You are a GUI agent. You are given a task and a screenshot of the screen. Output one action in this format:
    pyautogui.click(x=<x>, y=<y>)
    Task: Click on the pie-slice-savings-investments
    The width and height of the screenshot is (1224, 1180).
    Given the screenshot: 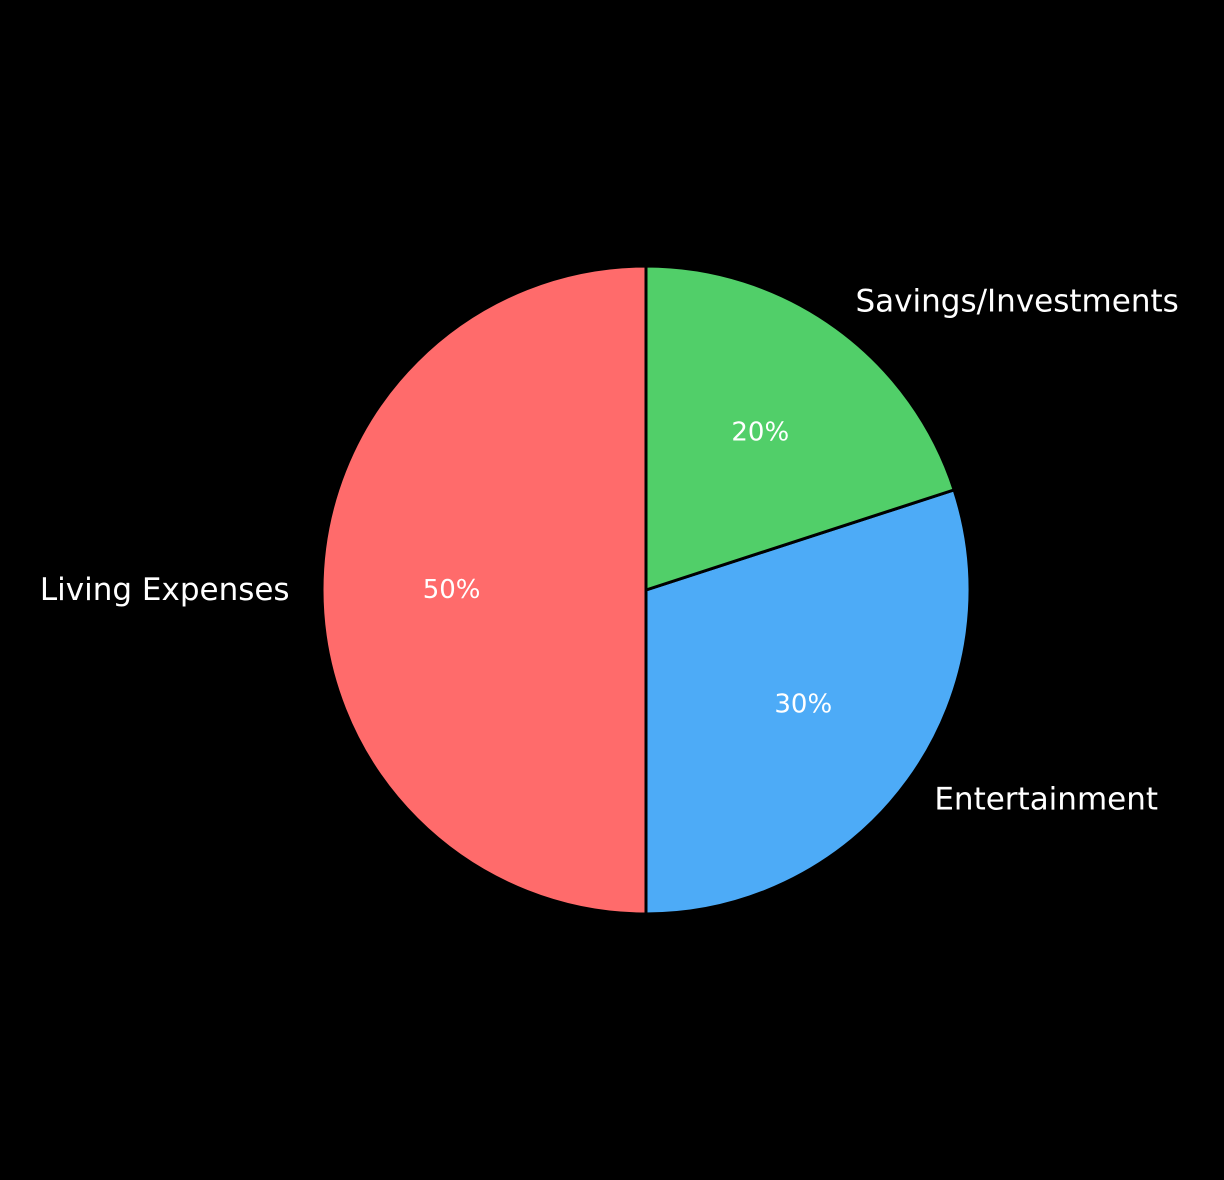 What is the action you would take?
    pyautogui.click(x=800, y=428)
    